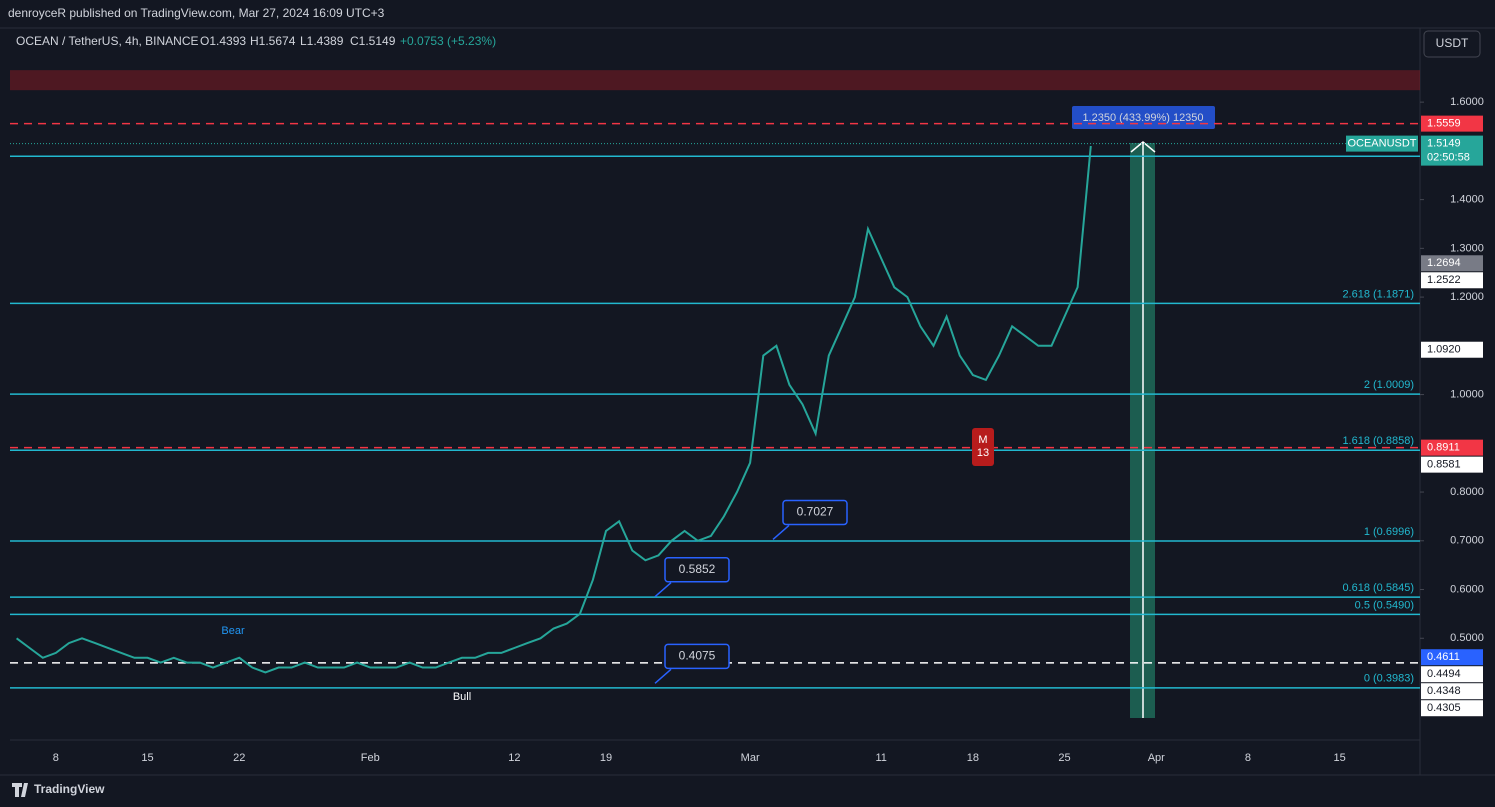  What do you see at coordinates (69, 789) in the screenshot?
I see `brand: TradingView` at bounding box center [69, 789].